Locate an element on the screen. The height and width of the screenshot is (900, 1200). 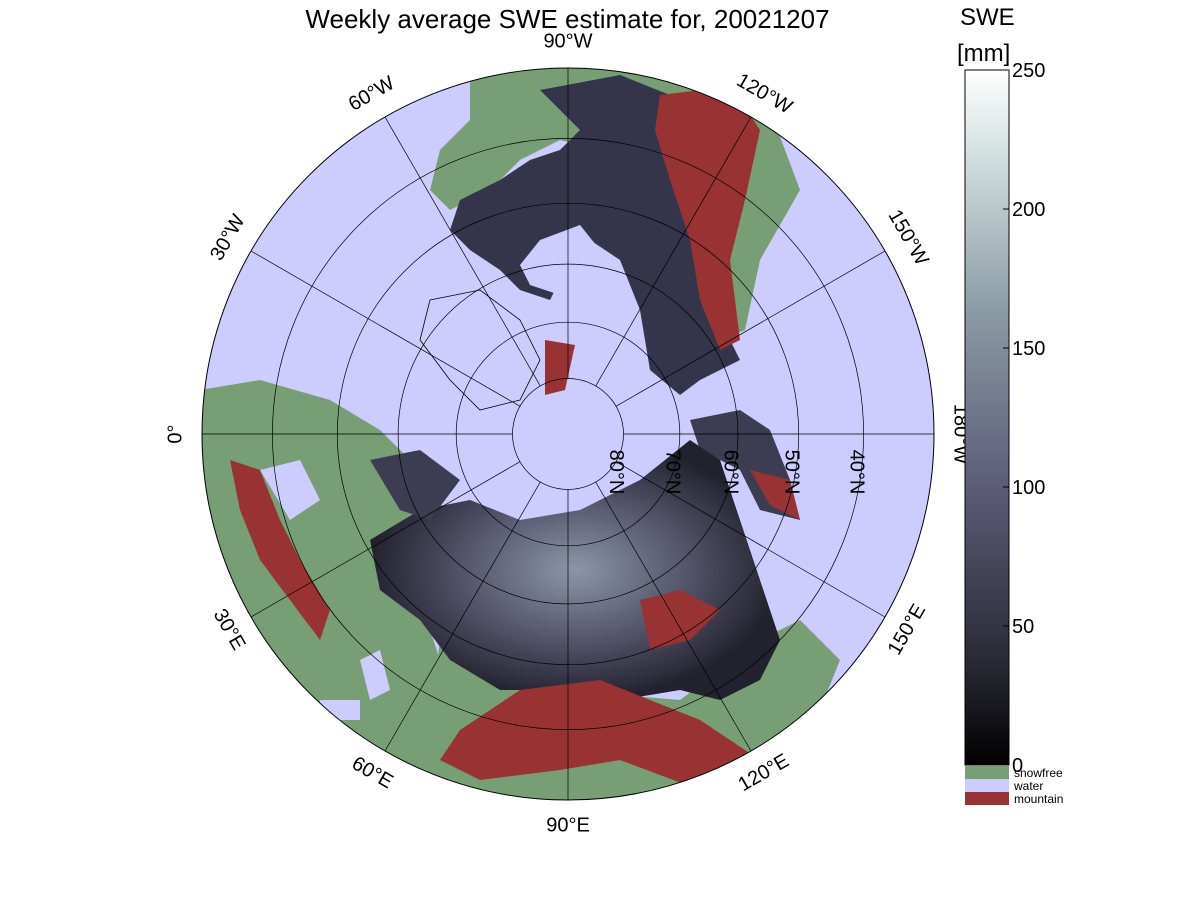
colorbar-tick-label-250: 250 is located at coordinates (1028, 71).